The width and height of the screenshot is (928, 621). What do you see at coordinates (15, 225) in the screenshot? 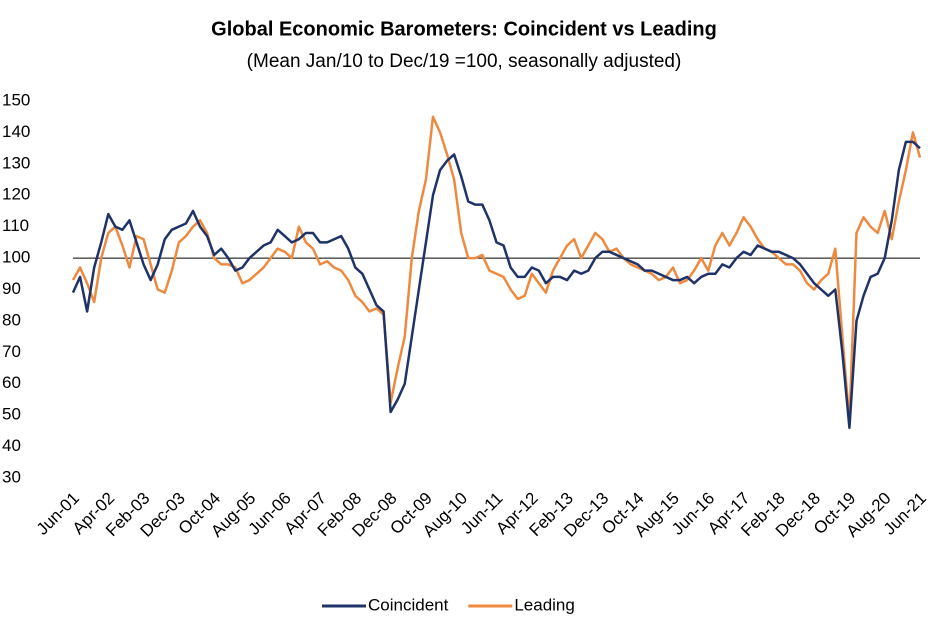
I see `y-tick-label: 110` at bounding box center [15, 225].